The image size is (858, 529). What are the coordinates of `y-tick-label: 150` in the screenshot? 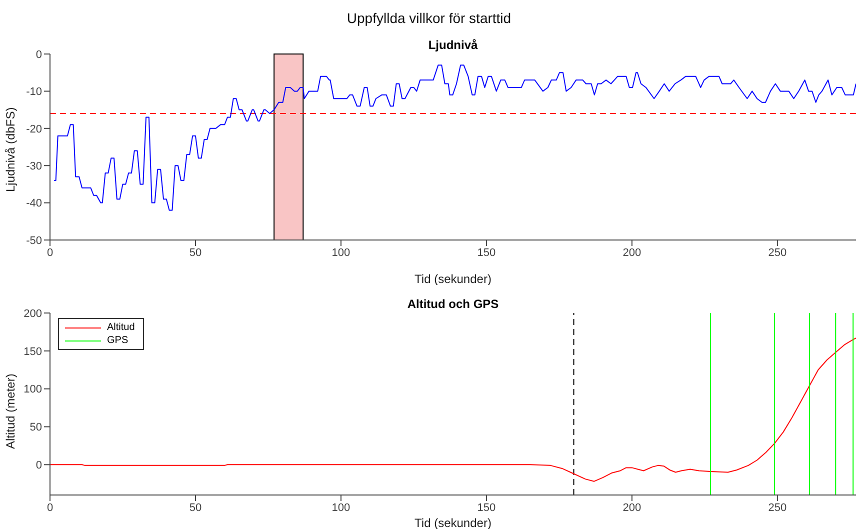 It's located at (33, 352).